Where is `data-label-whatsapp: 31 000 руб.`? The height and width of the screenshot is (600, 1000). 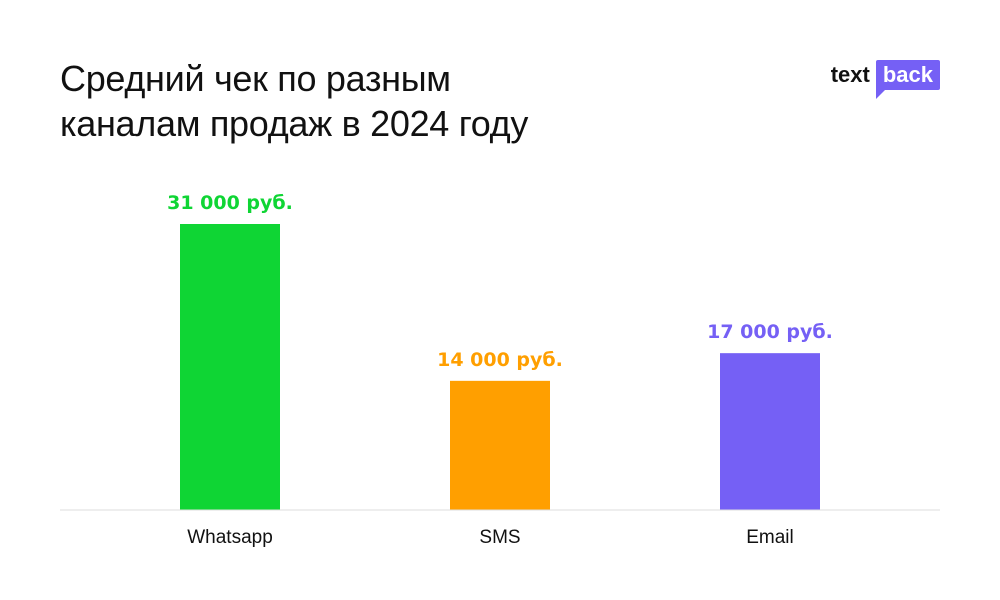 data-label-whatsapp: 31 000 руб. is located at coordinates (230, 203).